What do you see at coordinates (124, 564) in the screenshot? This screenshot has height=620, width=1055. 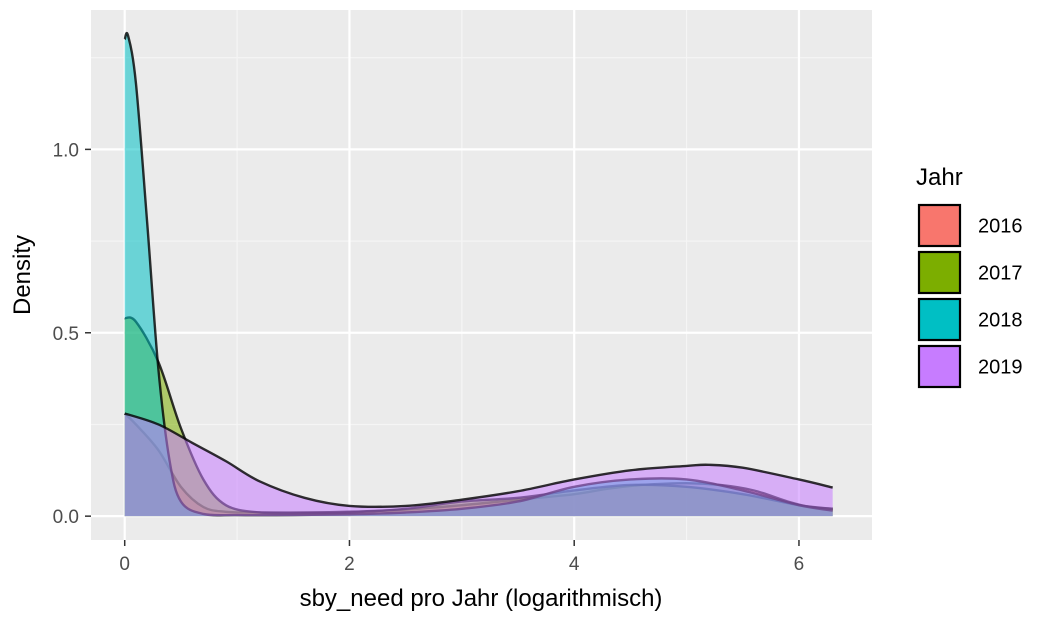 I see `x-tick-label: 0` at bounding box center [124, 564].